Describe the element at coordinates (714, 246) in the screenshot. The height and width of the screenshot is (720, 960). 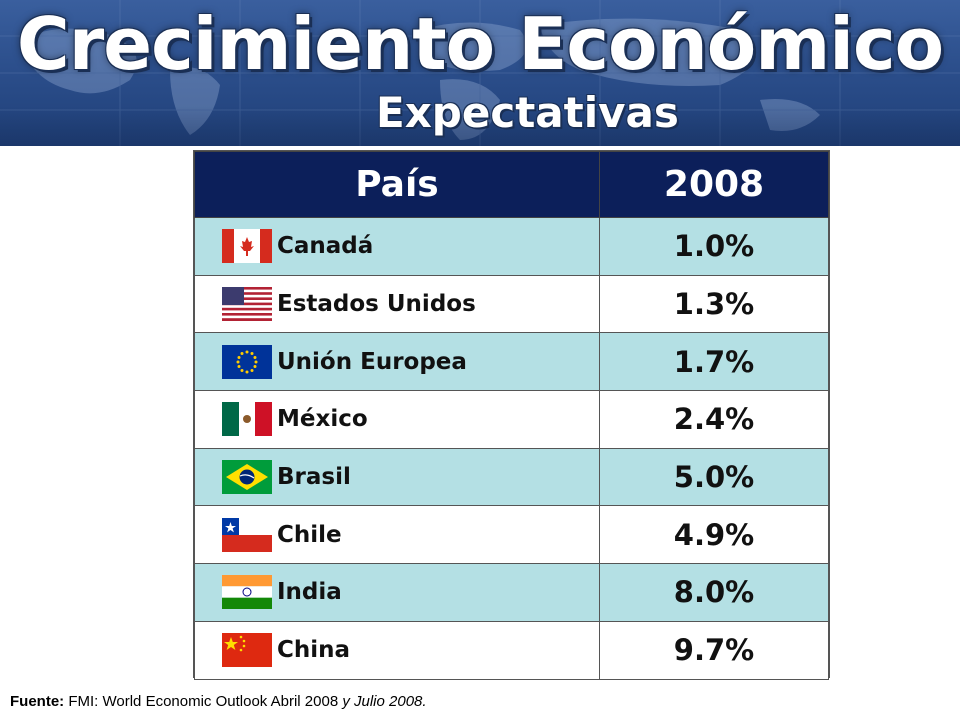
I see `growth-value: 1.0%` at that location.